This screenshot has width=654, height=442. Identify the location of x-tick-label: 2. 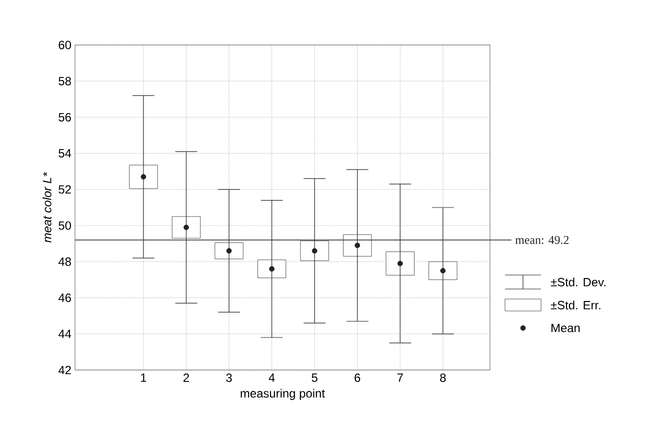
(186, 378).